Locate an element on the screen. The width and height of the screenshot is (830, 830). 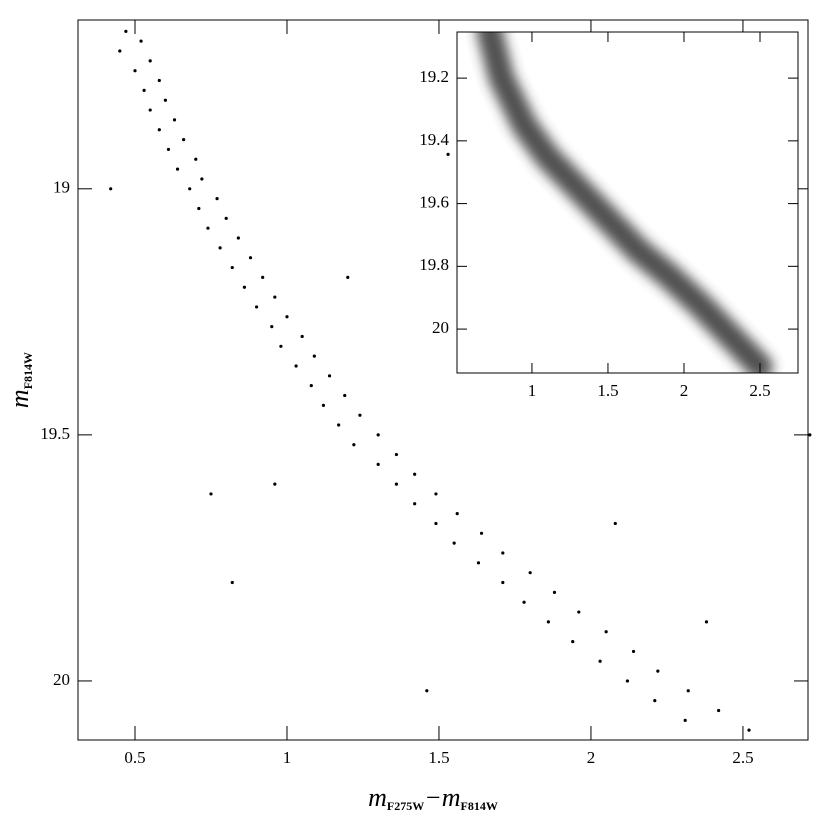
density-ridge is located at coordinates (624, 202).